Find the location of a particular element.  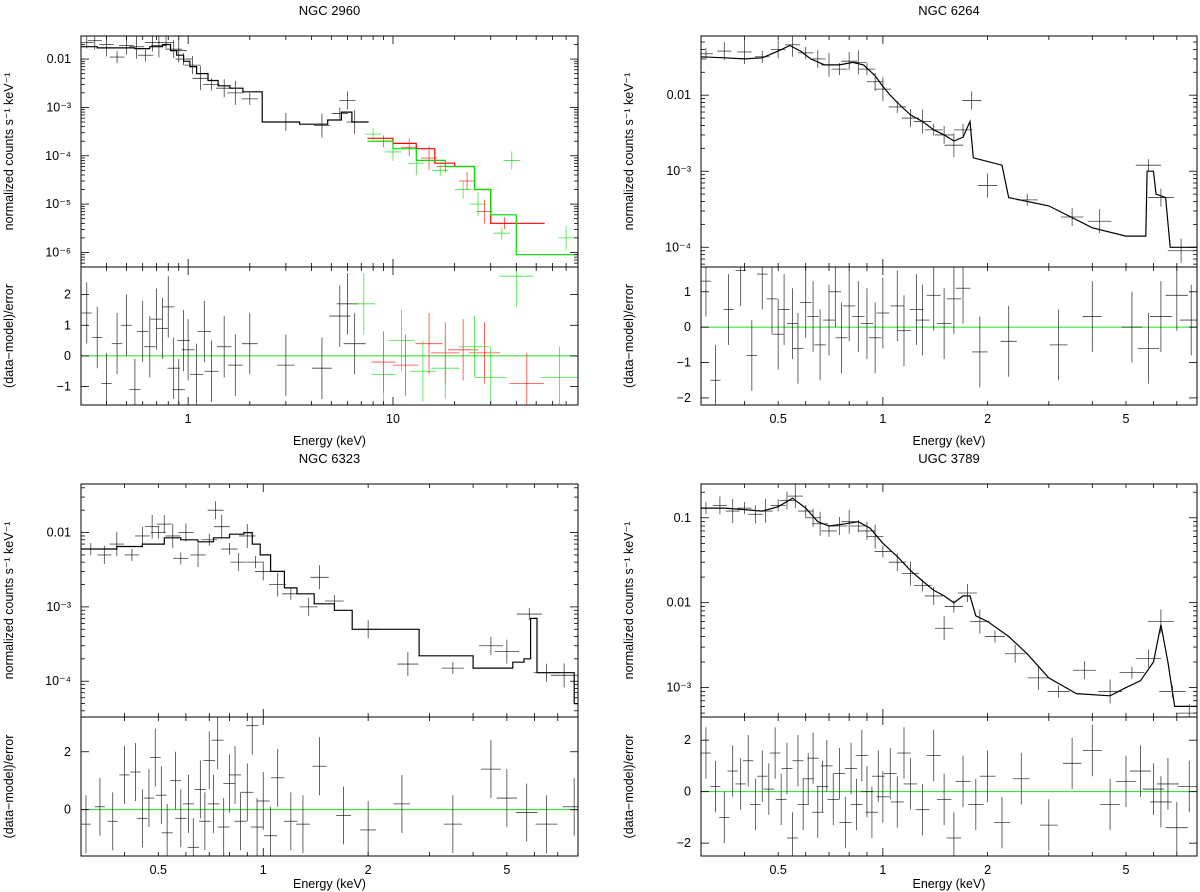

x-tick-label: 2 is located at coordinates (987, 870).